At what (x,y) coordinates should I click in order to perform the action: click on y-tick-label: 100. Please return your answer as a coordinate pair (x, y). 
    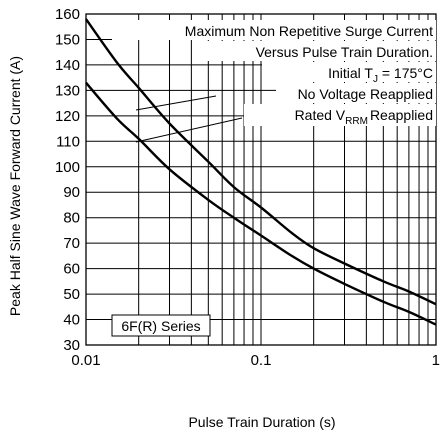
    Looking at the image, I should click on (67, 167).